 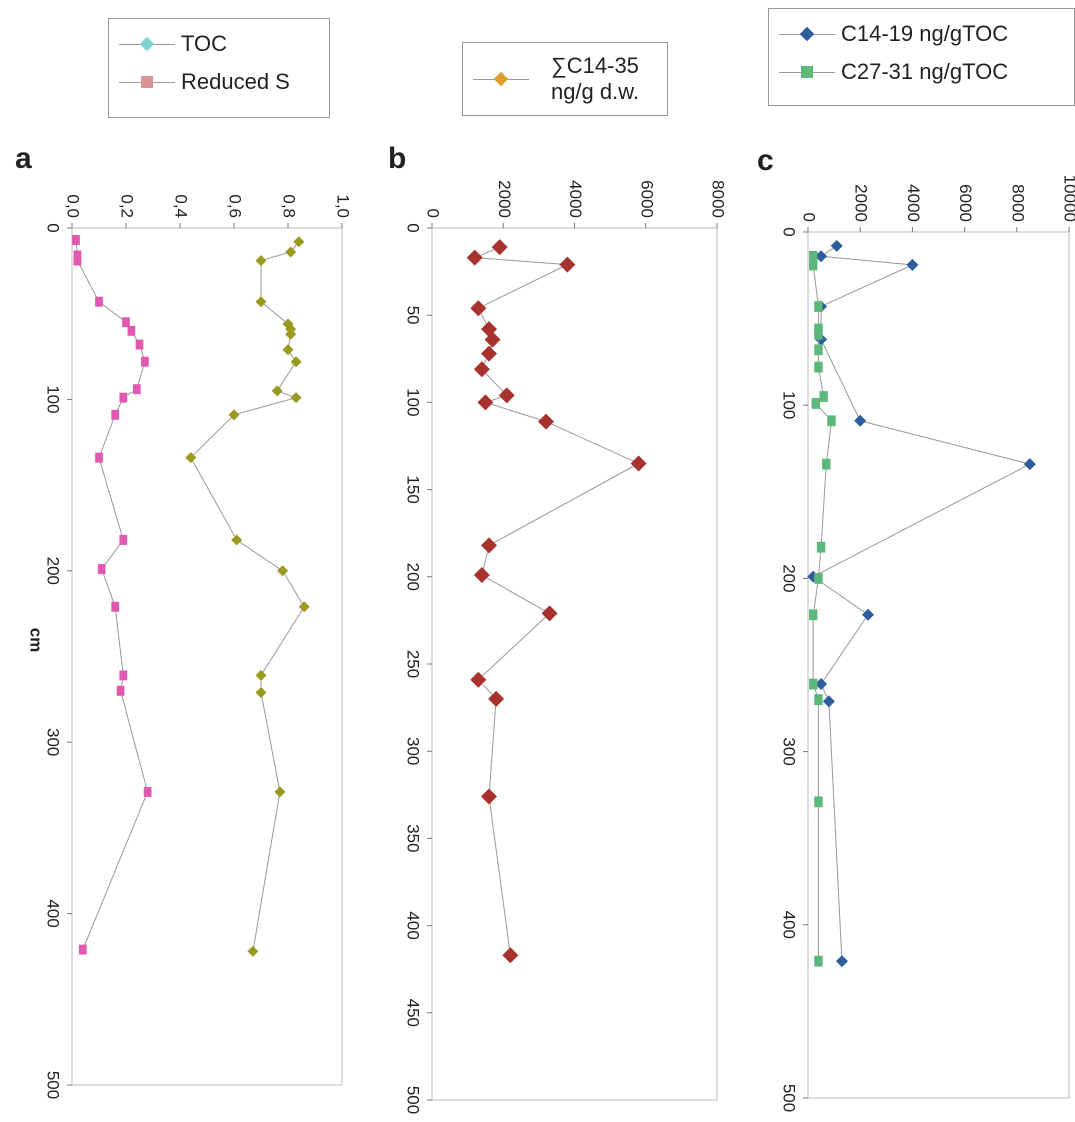 I want to click on legend: TOC Reduced S, so click(x=219, y=68).